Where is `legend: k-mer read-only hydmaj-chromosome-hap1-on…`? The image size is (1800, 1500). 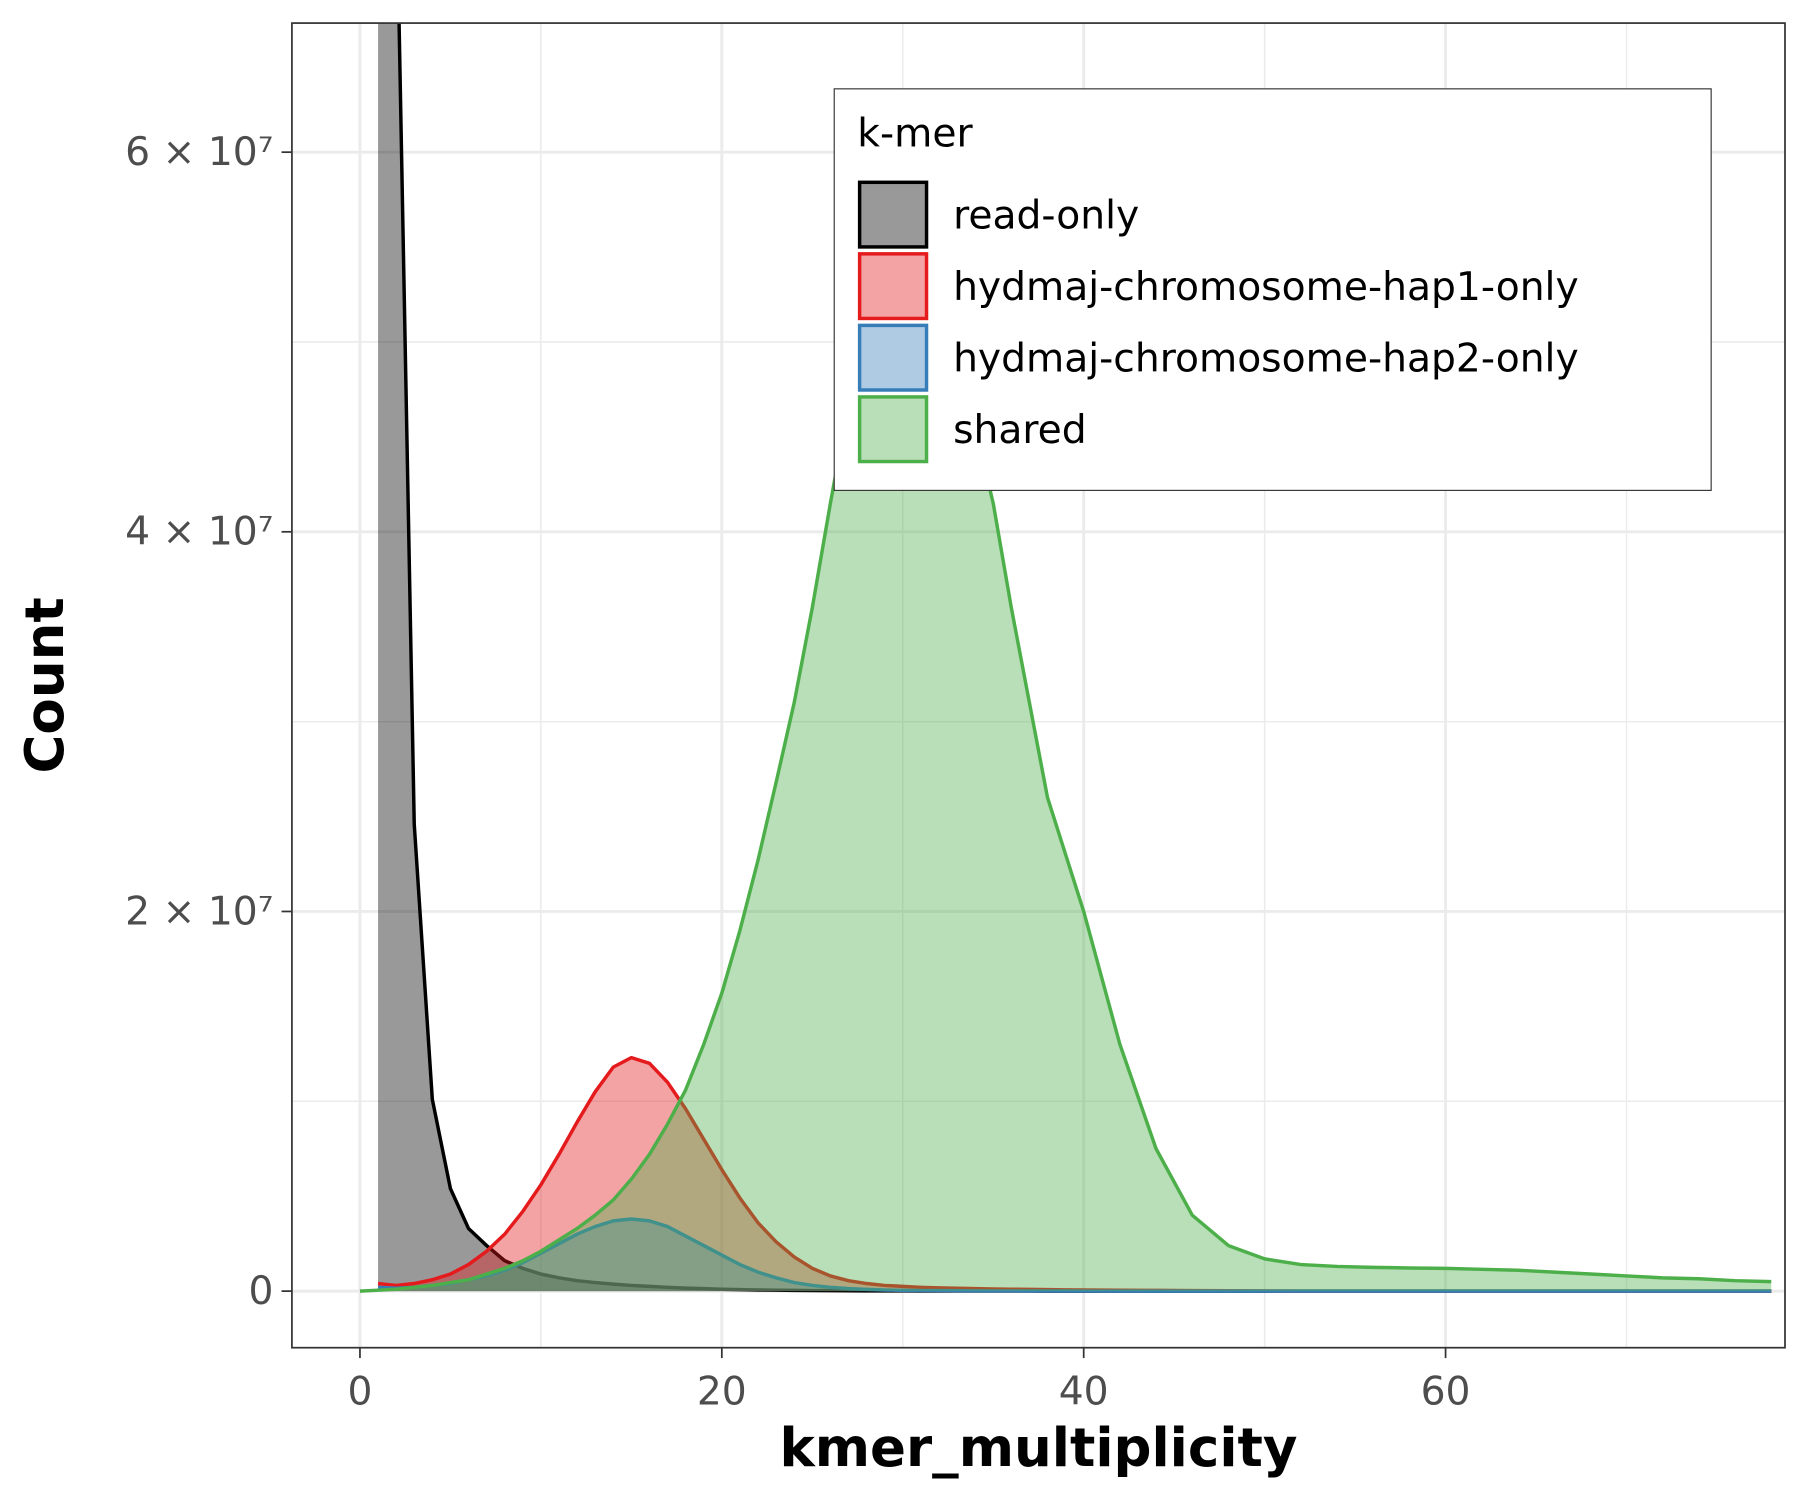
legend: k-mer read-only hydmaj-chromosome-hap1-on… is located at coordinates (1272, 289).